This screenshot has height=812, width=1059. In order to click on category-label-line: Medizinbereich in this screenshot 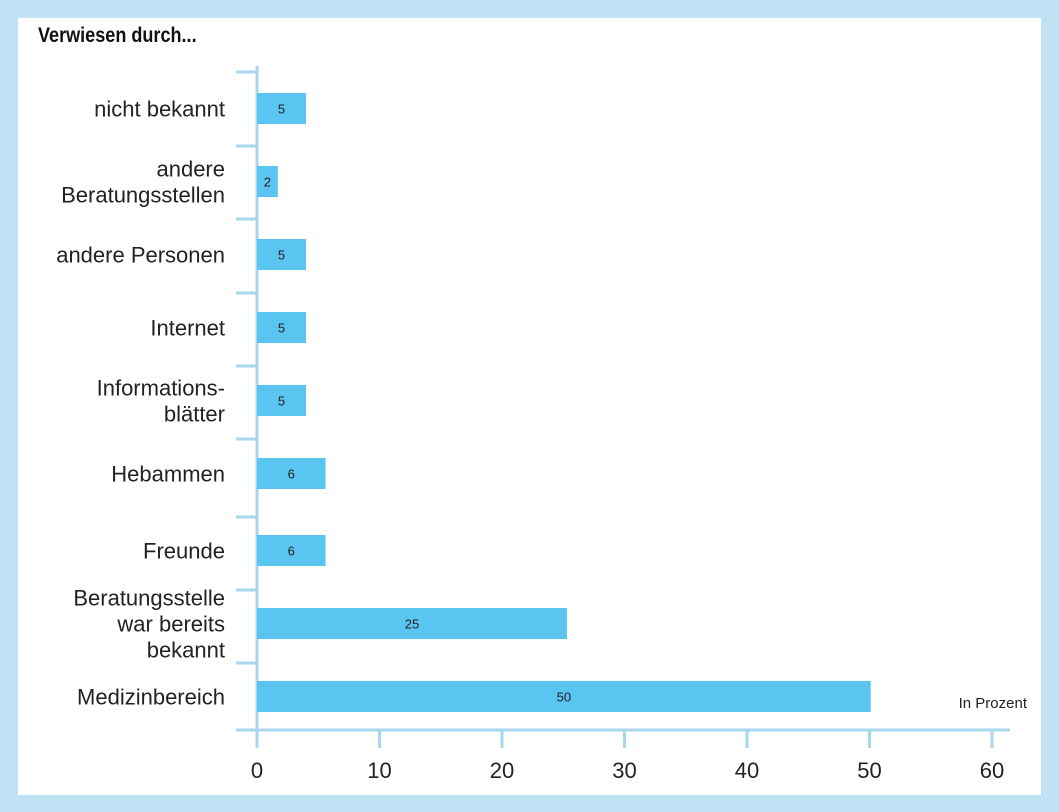, I will do `click(151, 697)`.